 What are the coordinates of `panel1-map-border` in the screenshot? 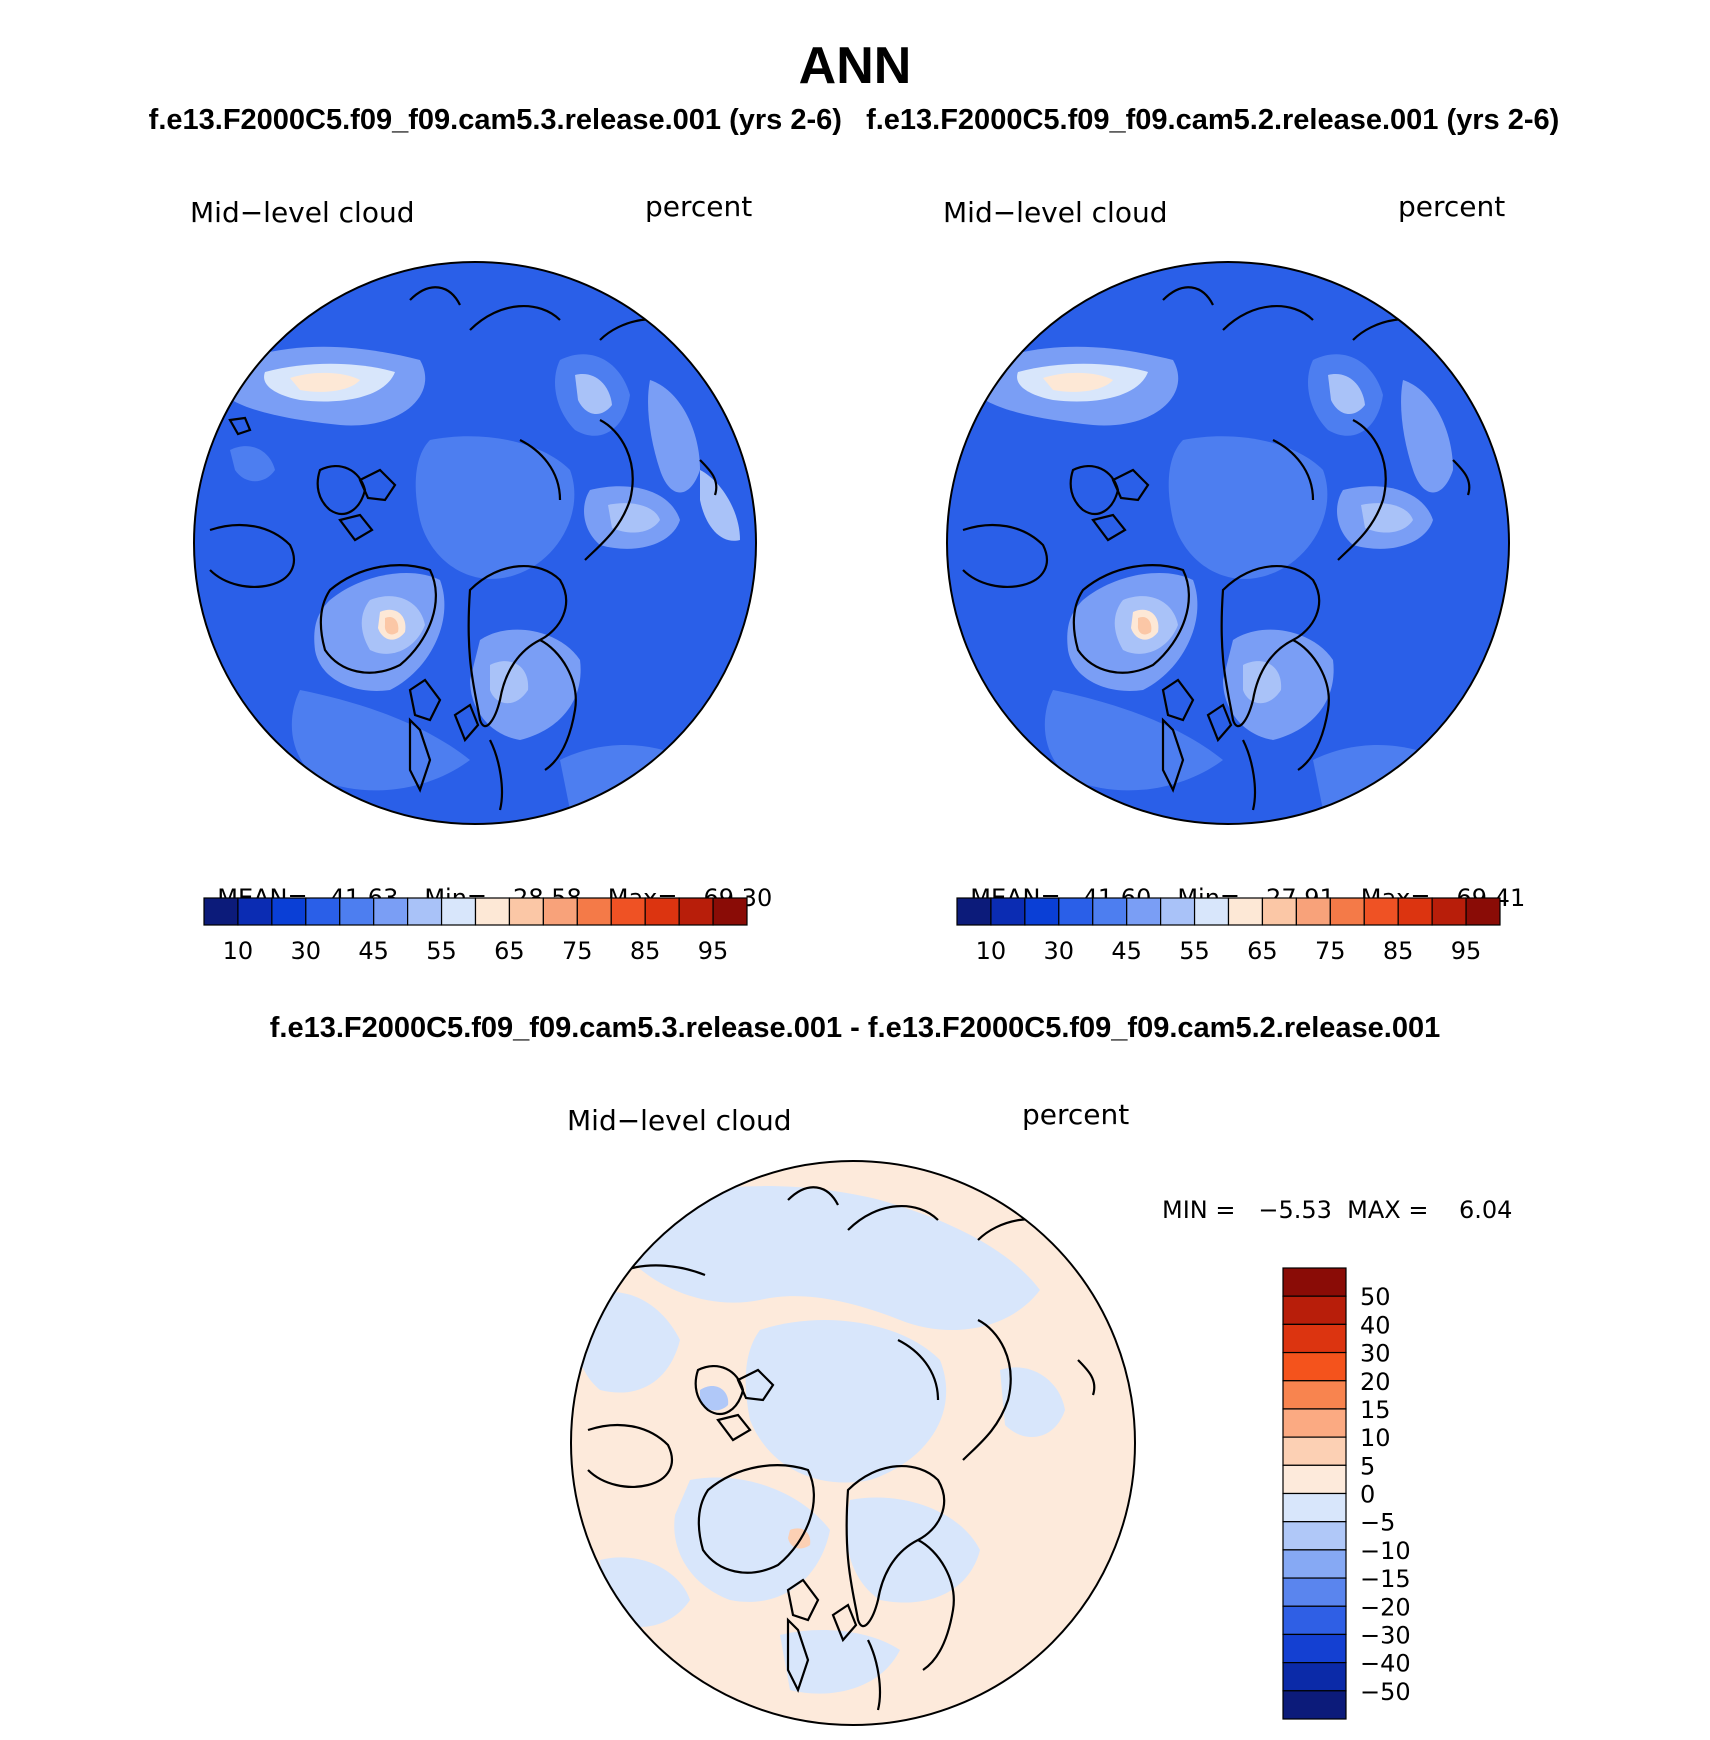 It's located at (475, 543).